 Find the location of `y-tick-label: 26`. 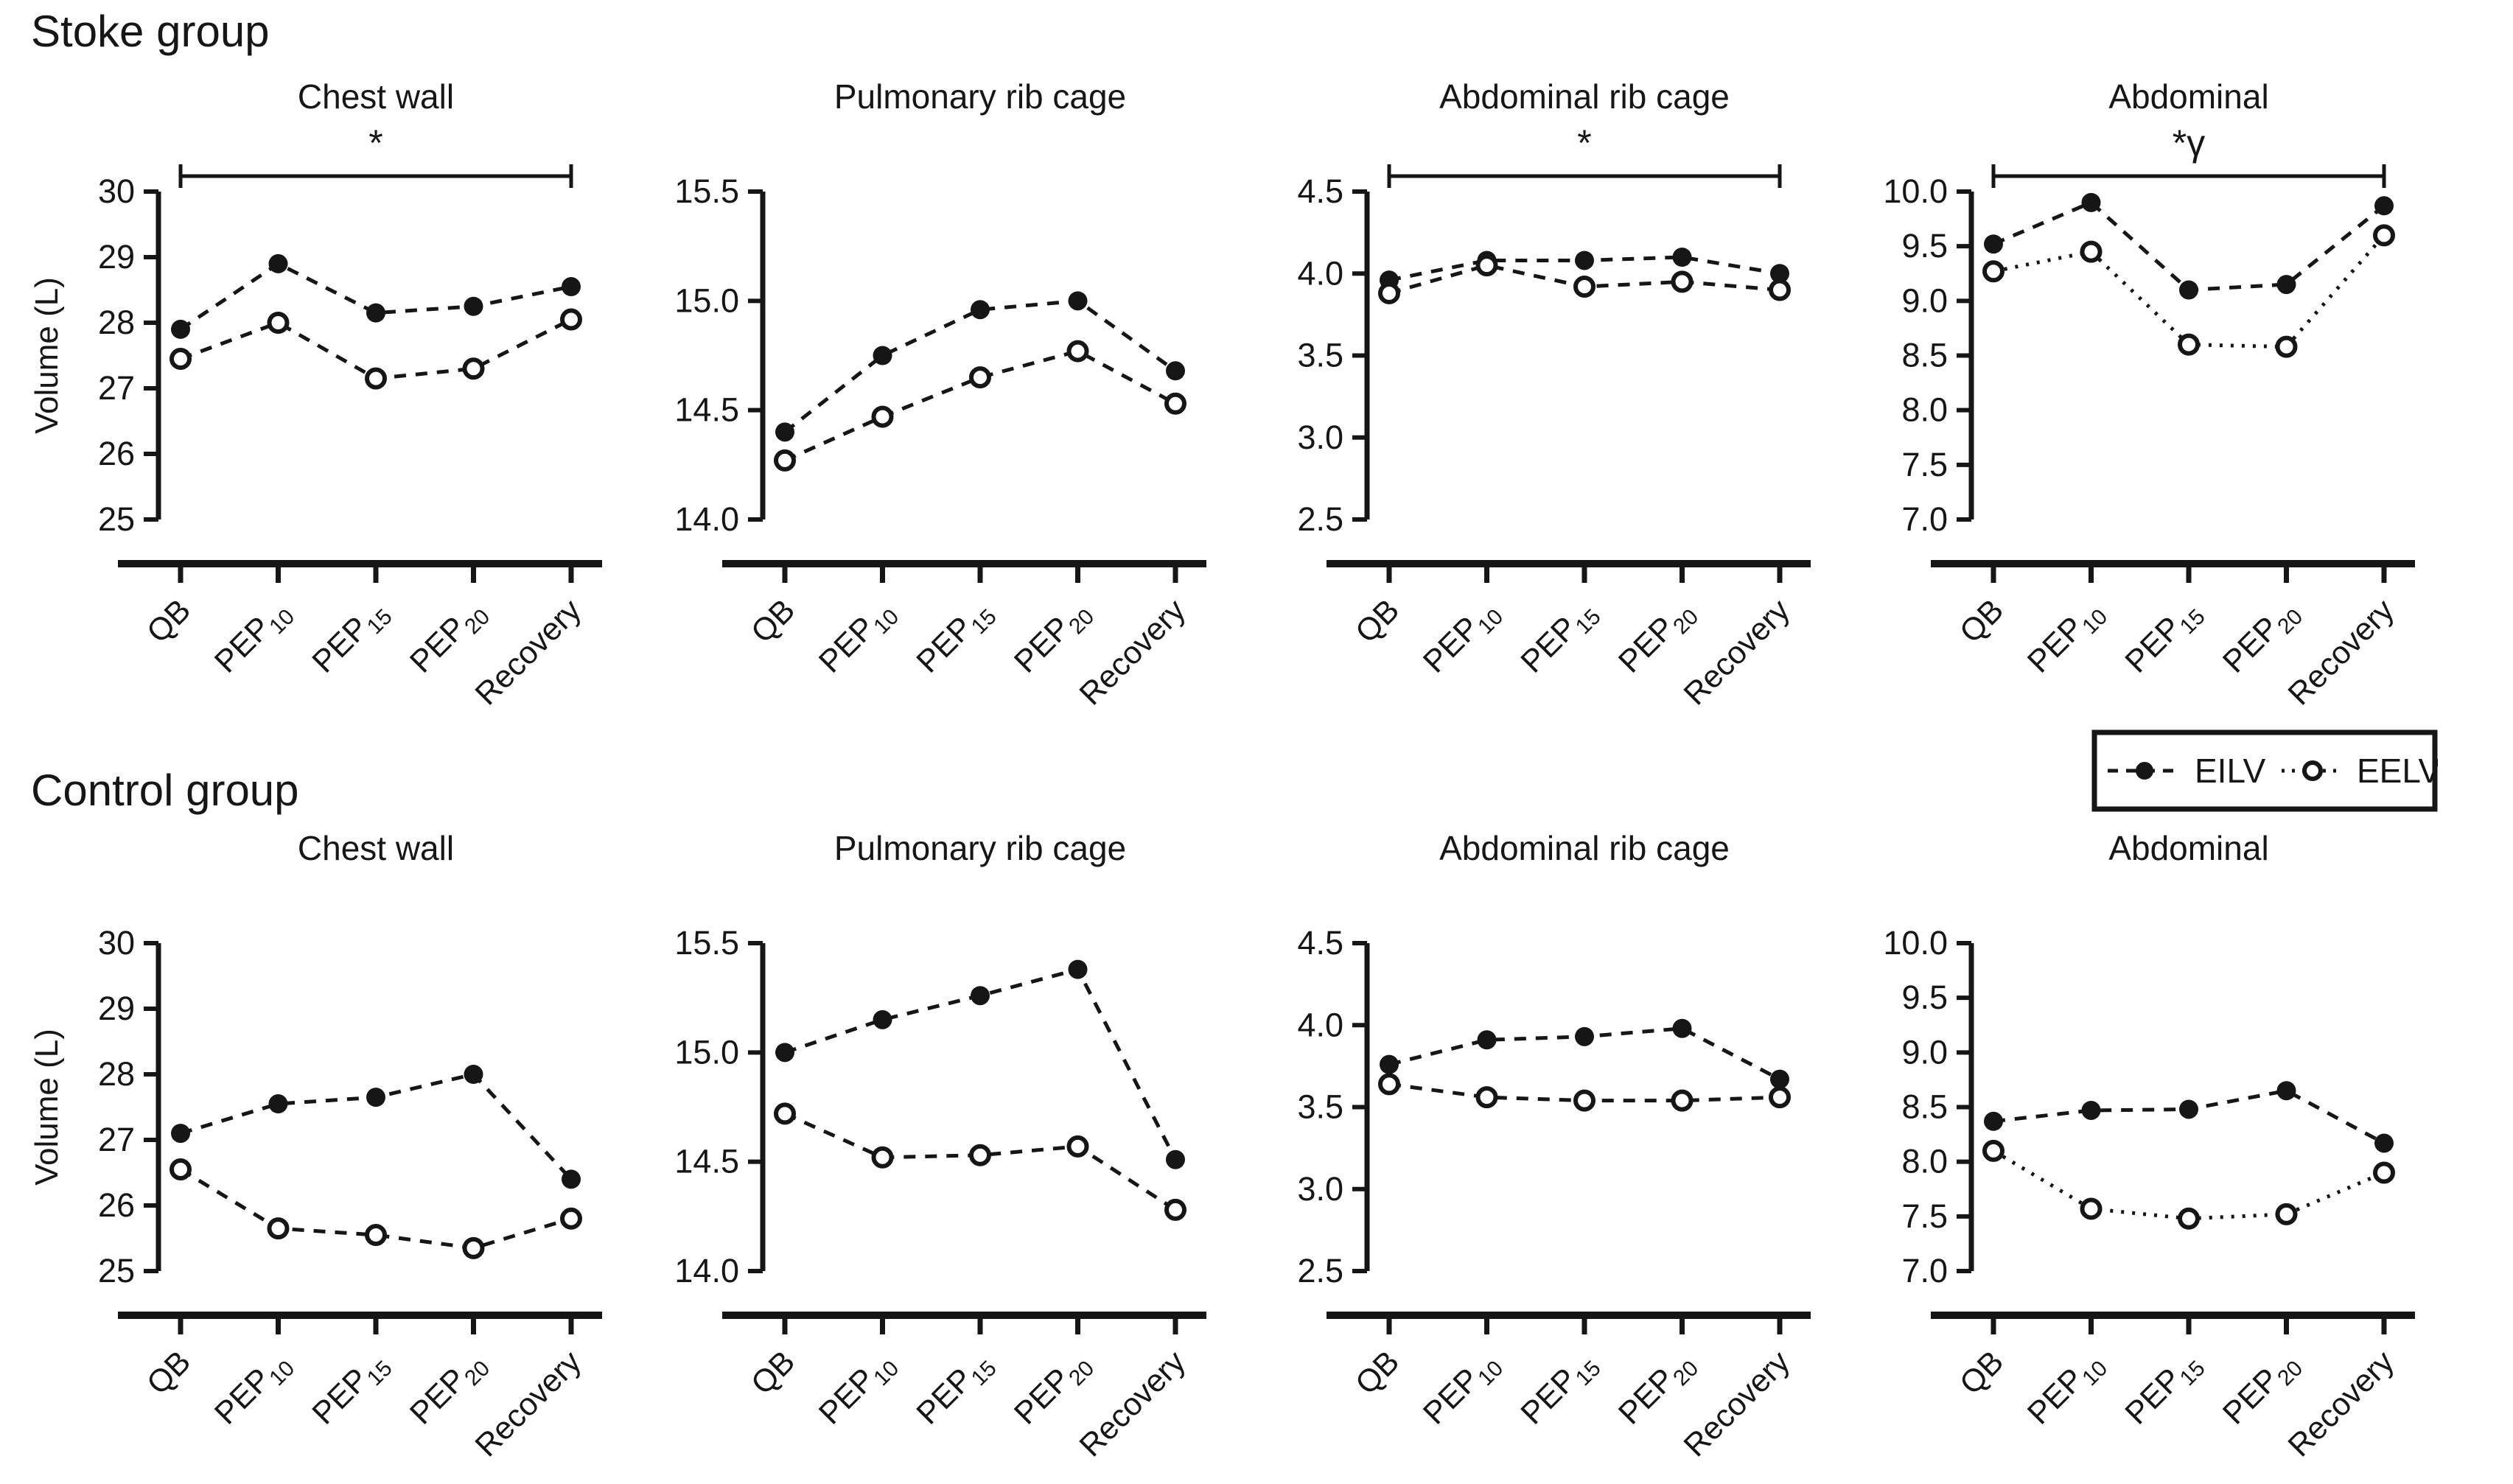

y-tick-label: 26 is located at coordinates (116, 453).